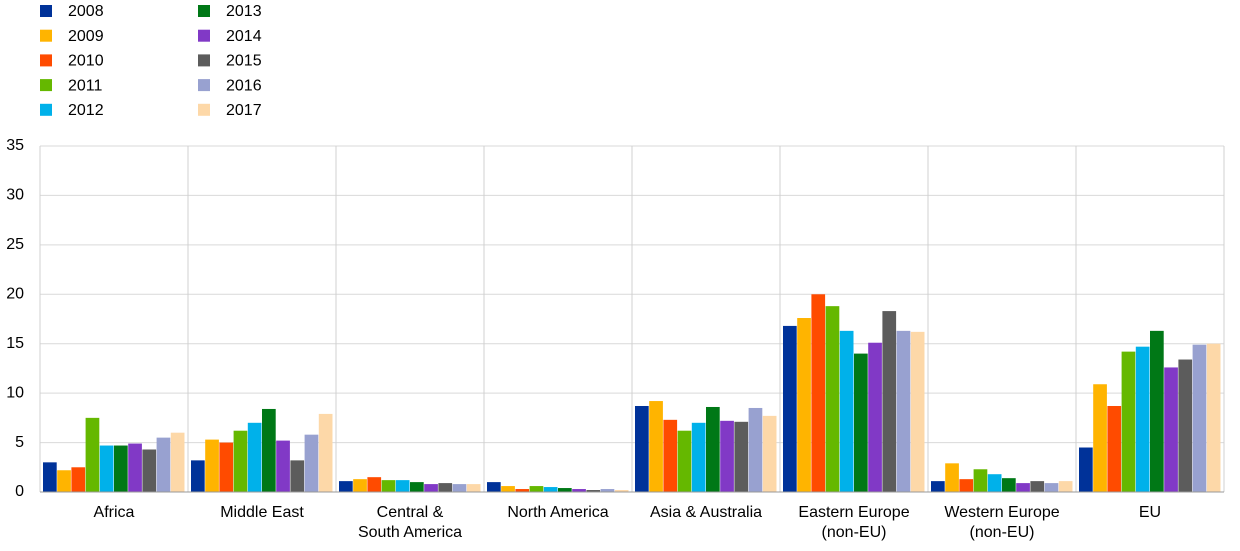 Image resolution: width=1240 pixels, height=551 pixels. I want to click on x-tick-label: North America, so click(557, 512).